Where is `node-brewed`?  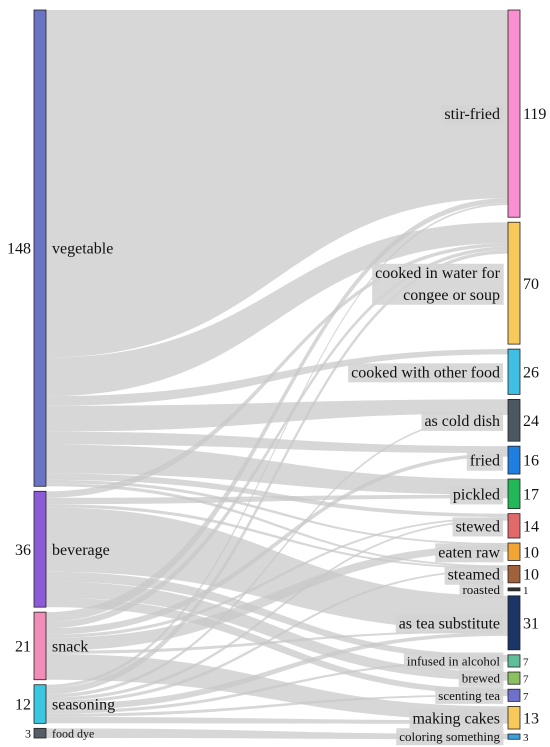
node-brewed is located at coordinates (514, 678).